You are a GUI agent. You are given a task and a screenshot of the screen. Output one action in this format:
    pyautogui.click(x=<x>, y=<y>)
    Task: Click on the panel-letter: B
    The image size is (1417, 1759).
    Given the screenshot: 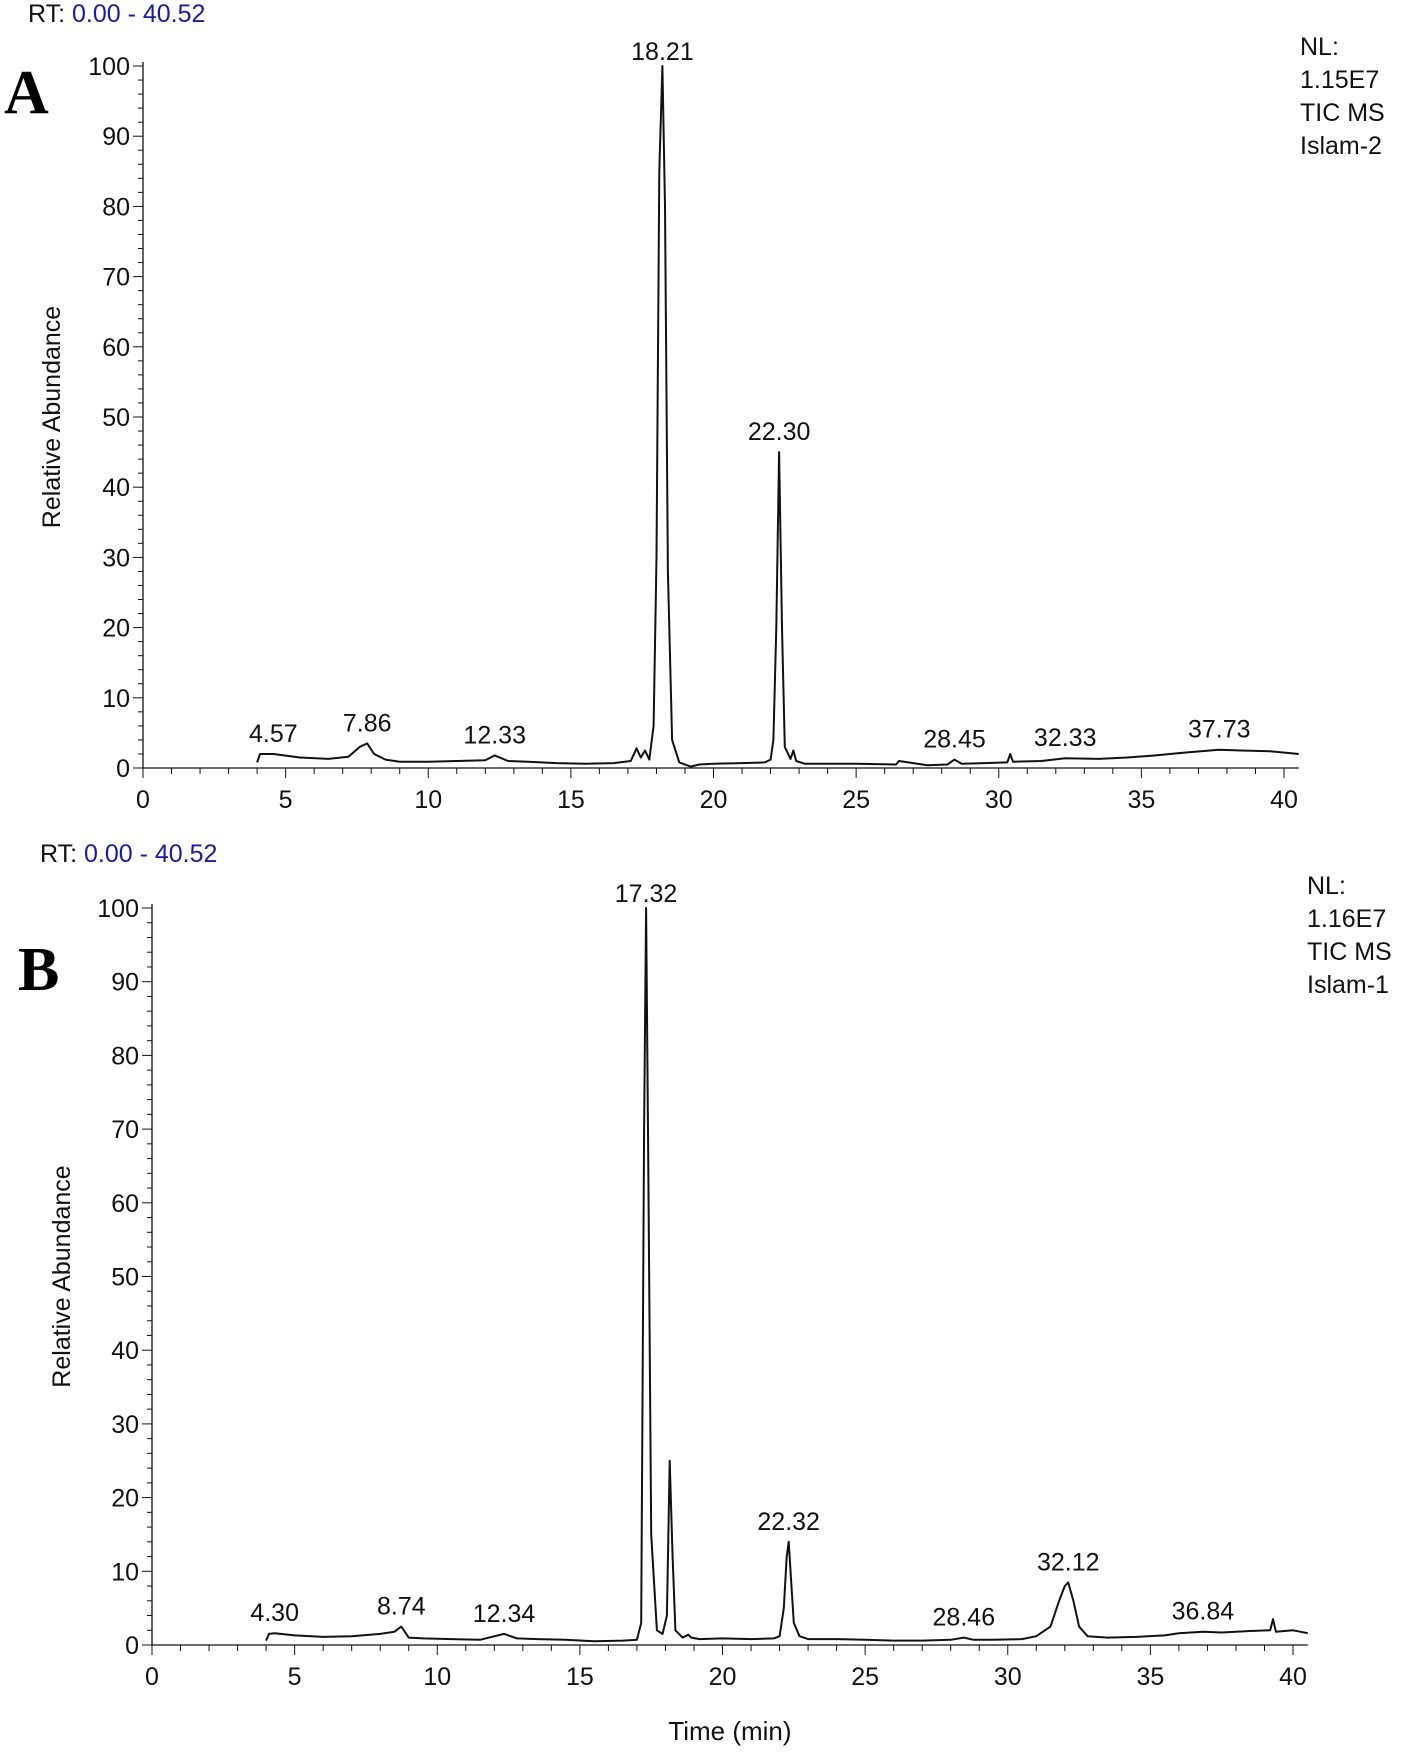 What is the action you would take?
    pyautogui.click(x=38, y=970)
    